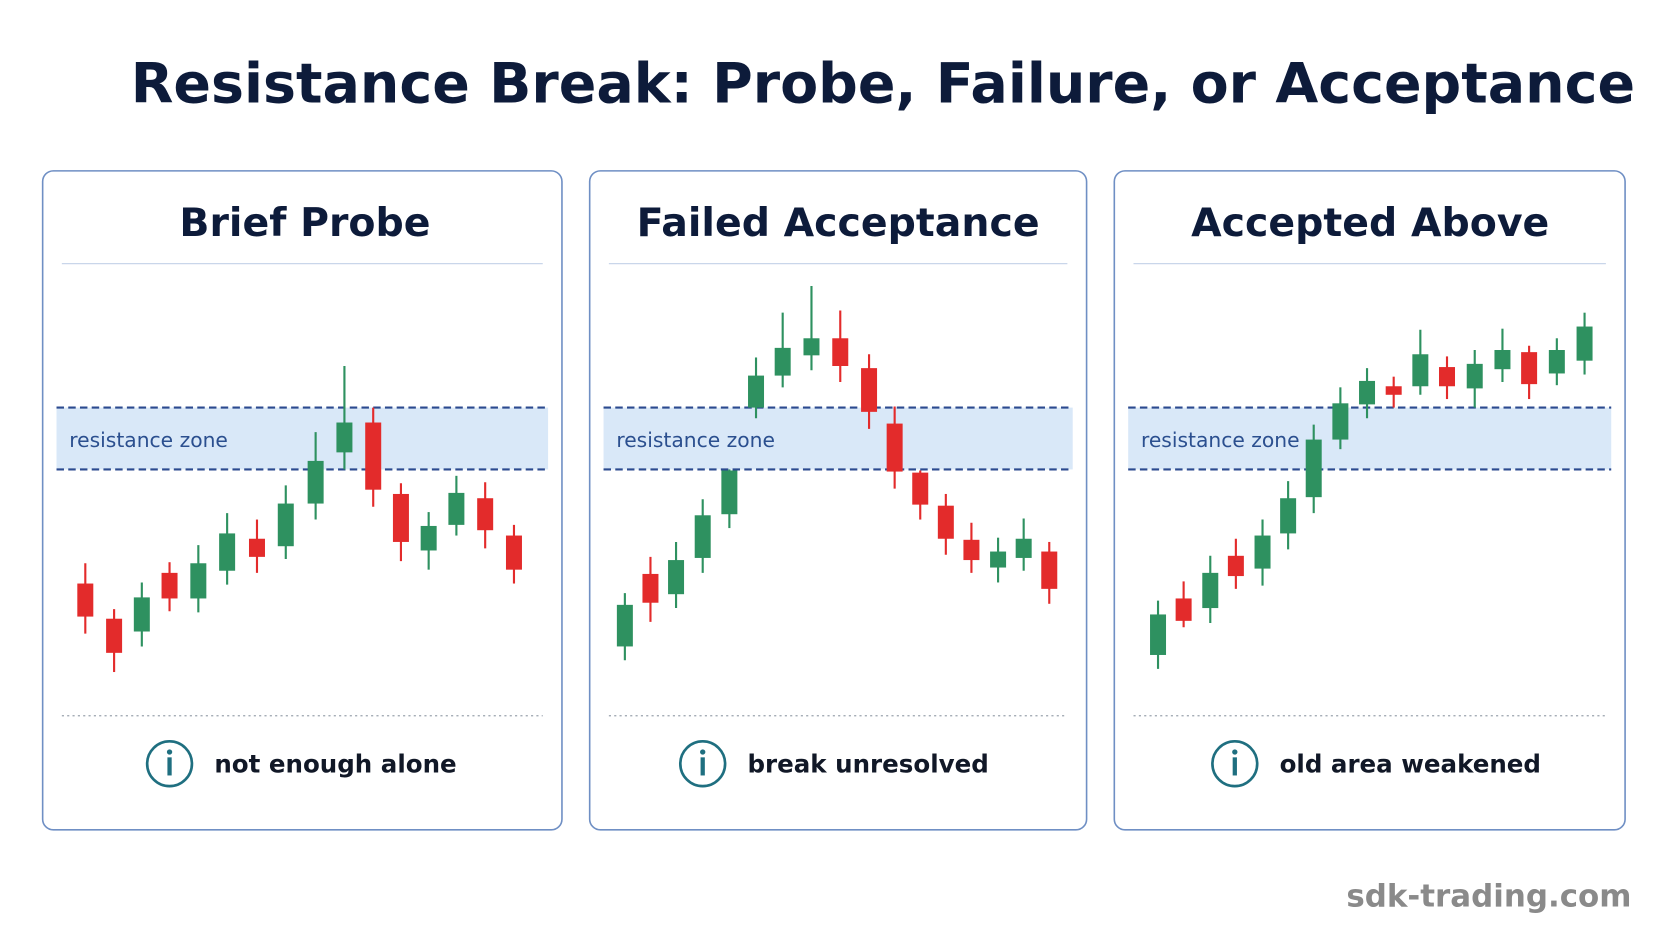 This screenshot has width=1672, height=941. Describe the element at coordinates (304, 223) in the screenshot. I see `panel-title: Brief Probe` at that location.